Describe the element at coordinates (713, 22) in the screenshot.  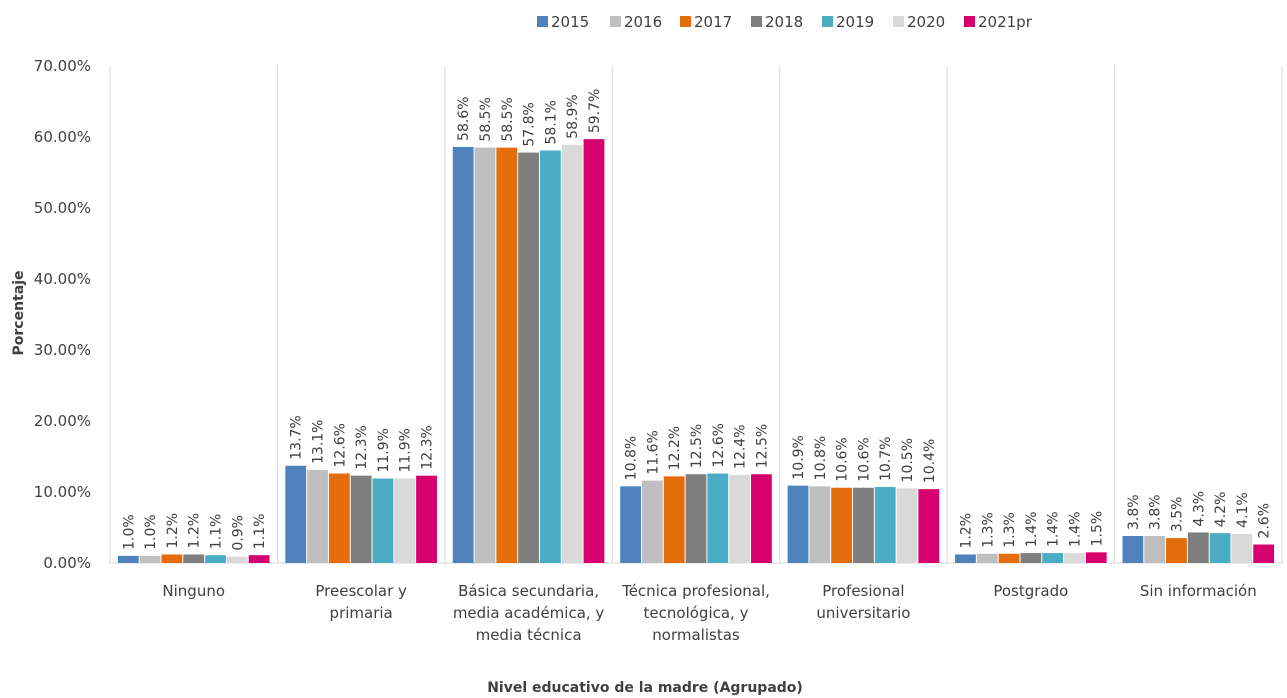
I see `legend-label: 2017` at that location.